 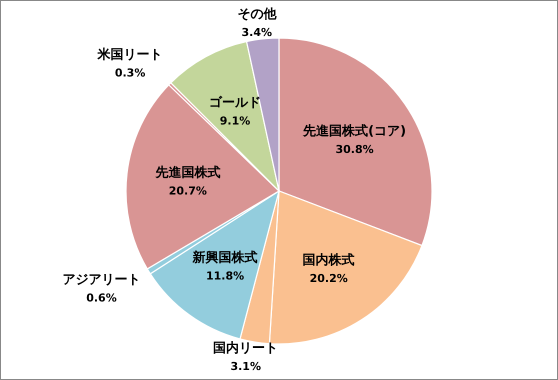 What do you see at coordinates (245, 348) in the screenshot?
I see `slice-label: 国内リート` at bounding box center [245, 348].